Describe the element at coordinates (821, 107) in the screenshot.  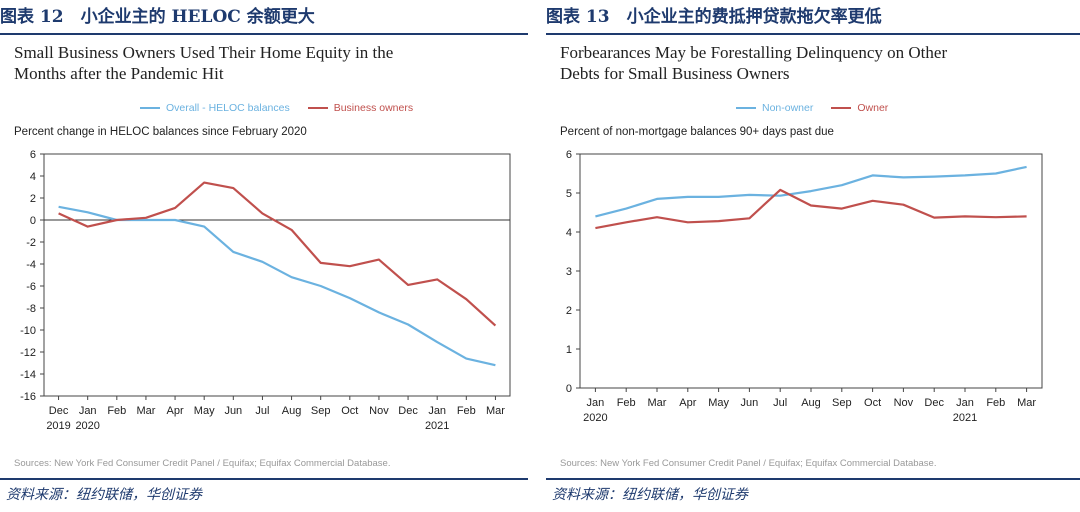
I see `chart-legend: Non-owner Owner` at that location.